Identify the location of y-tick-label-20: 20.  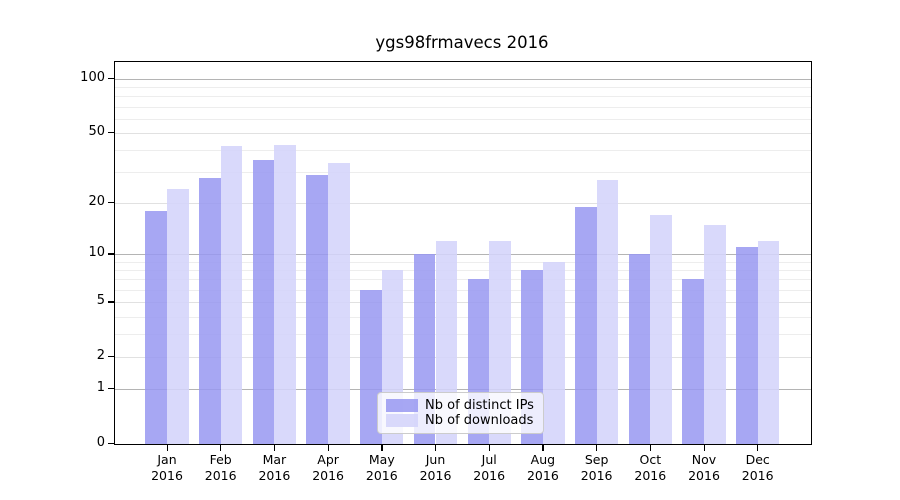
(96, 202).